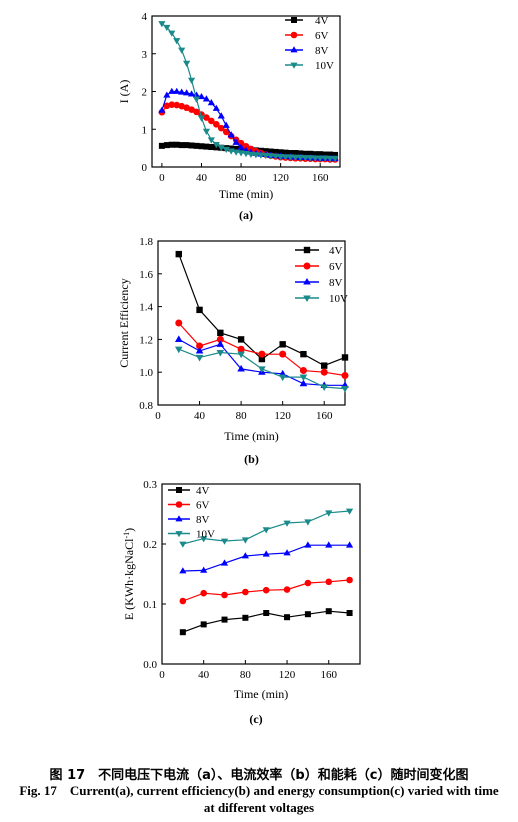 The height and width of the screenshot is (822, 518). I want to click on panel-label: (c), so click(255, 719).